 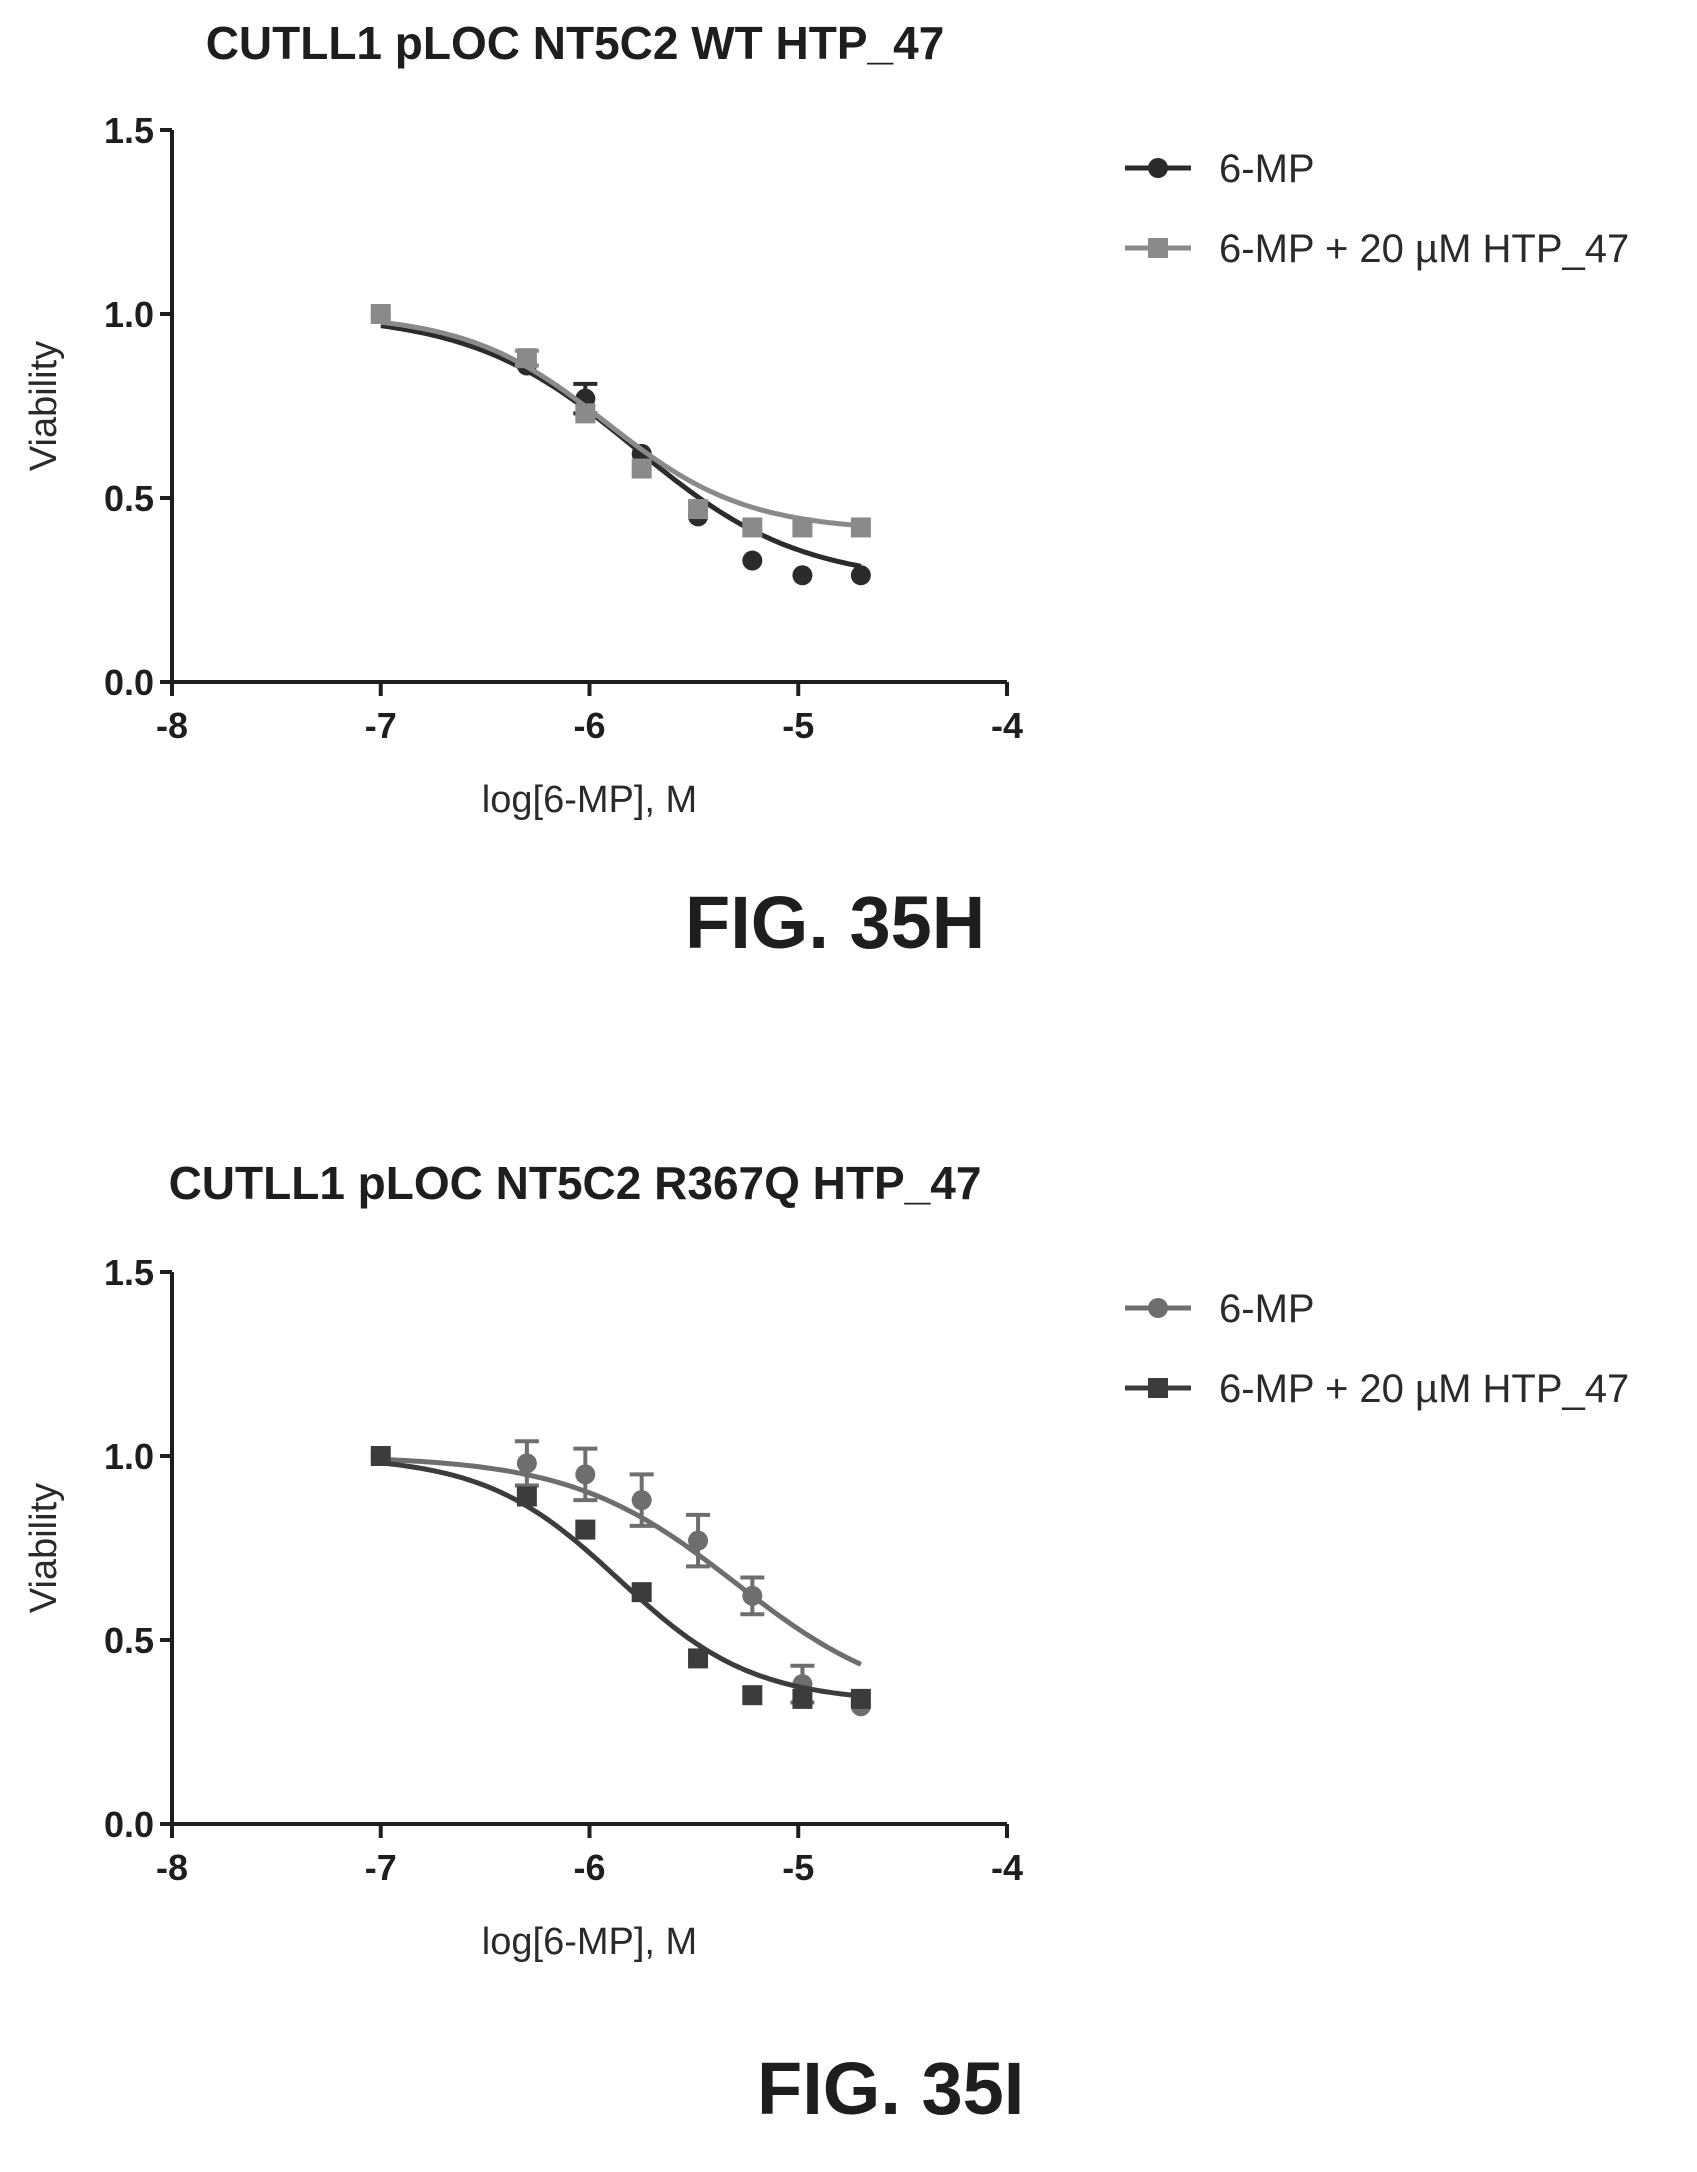 I want to click on figure-label: FIG. 35I, so click(x=891, y=2088).